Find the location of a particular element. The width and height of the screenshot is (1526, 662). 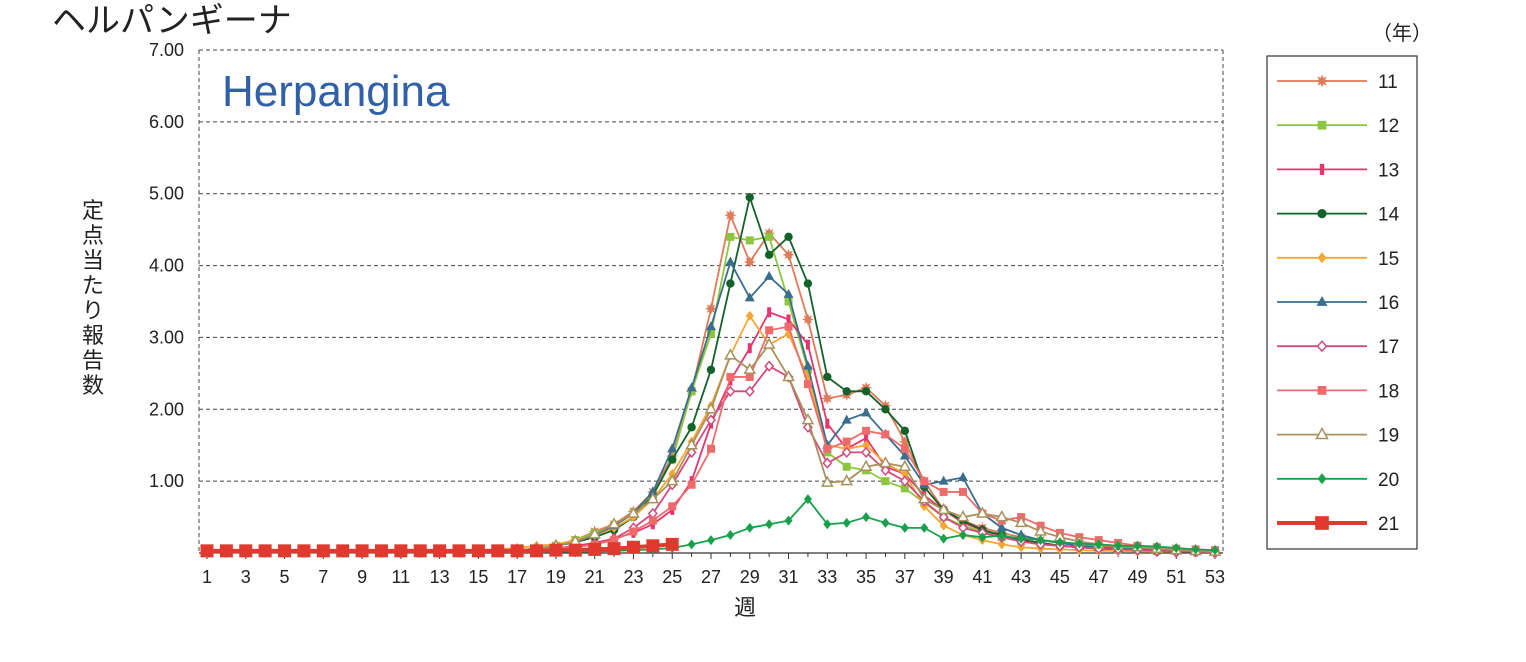

y-tick-label: 3.00 is located at coordinates (166, 337).